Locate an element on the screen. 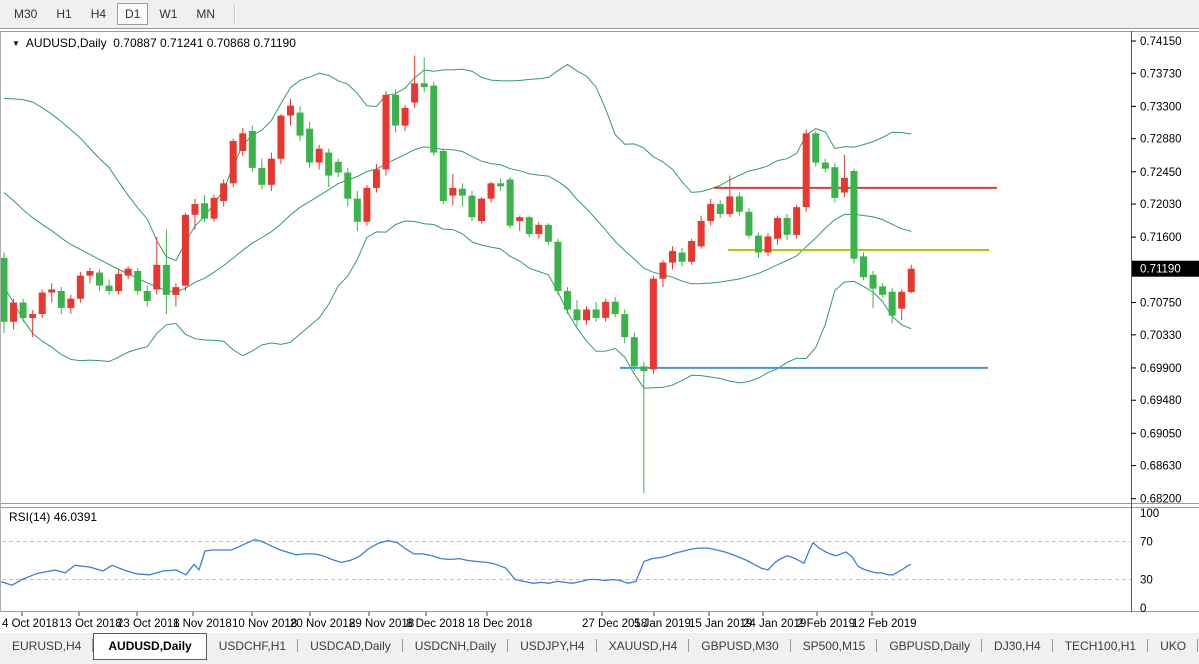 Image resolution: width=1199 pixels, height=664 pixels. rsi-indicator-label: RSI(14) 46.0391 is located at coordinates (53, 517).